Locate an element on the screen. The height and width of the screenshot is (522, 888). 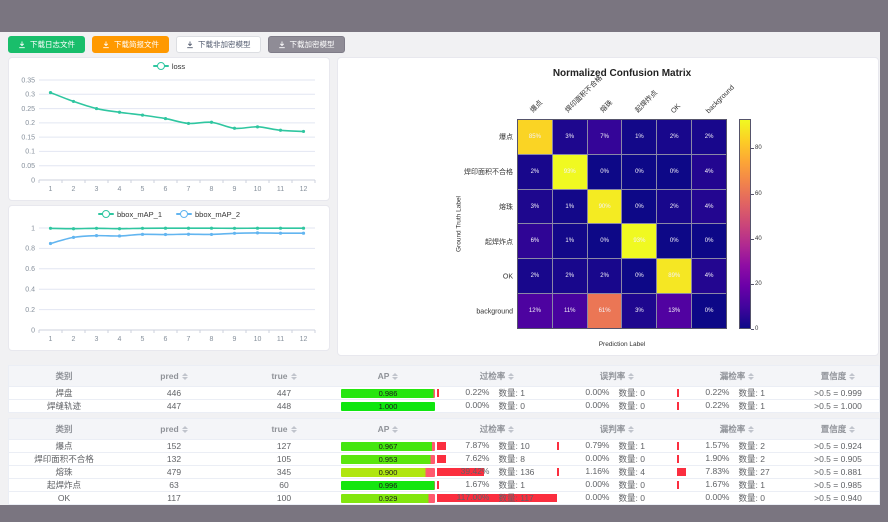
matrix-cell: 11% is located at coordinates (569, 311).